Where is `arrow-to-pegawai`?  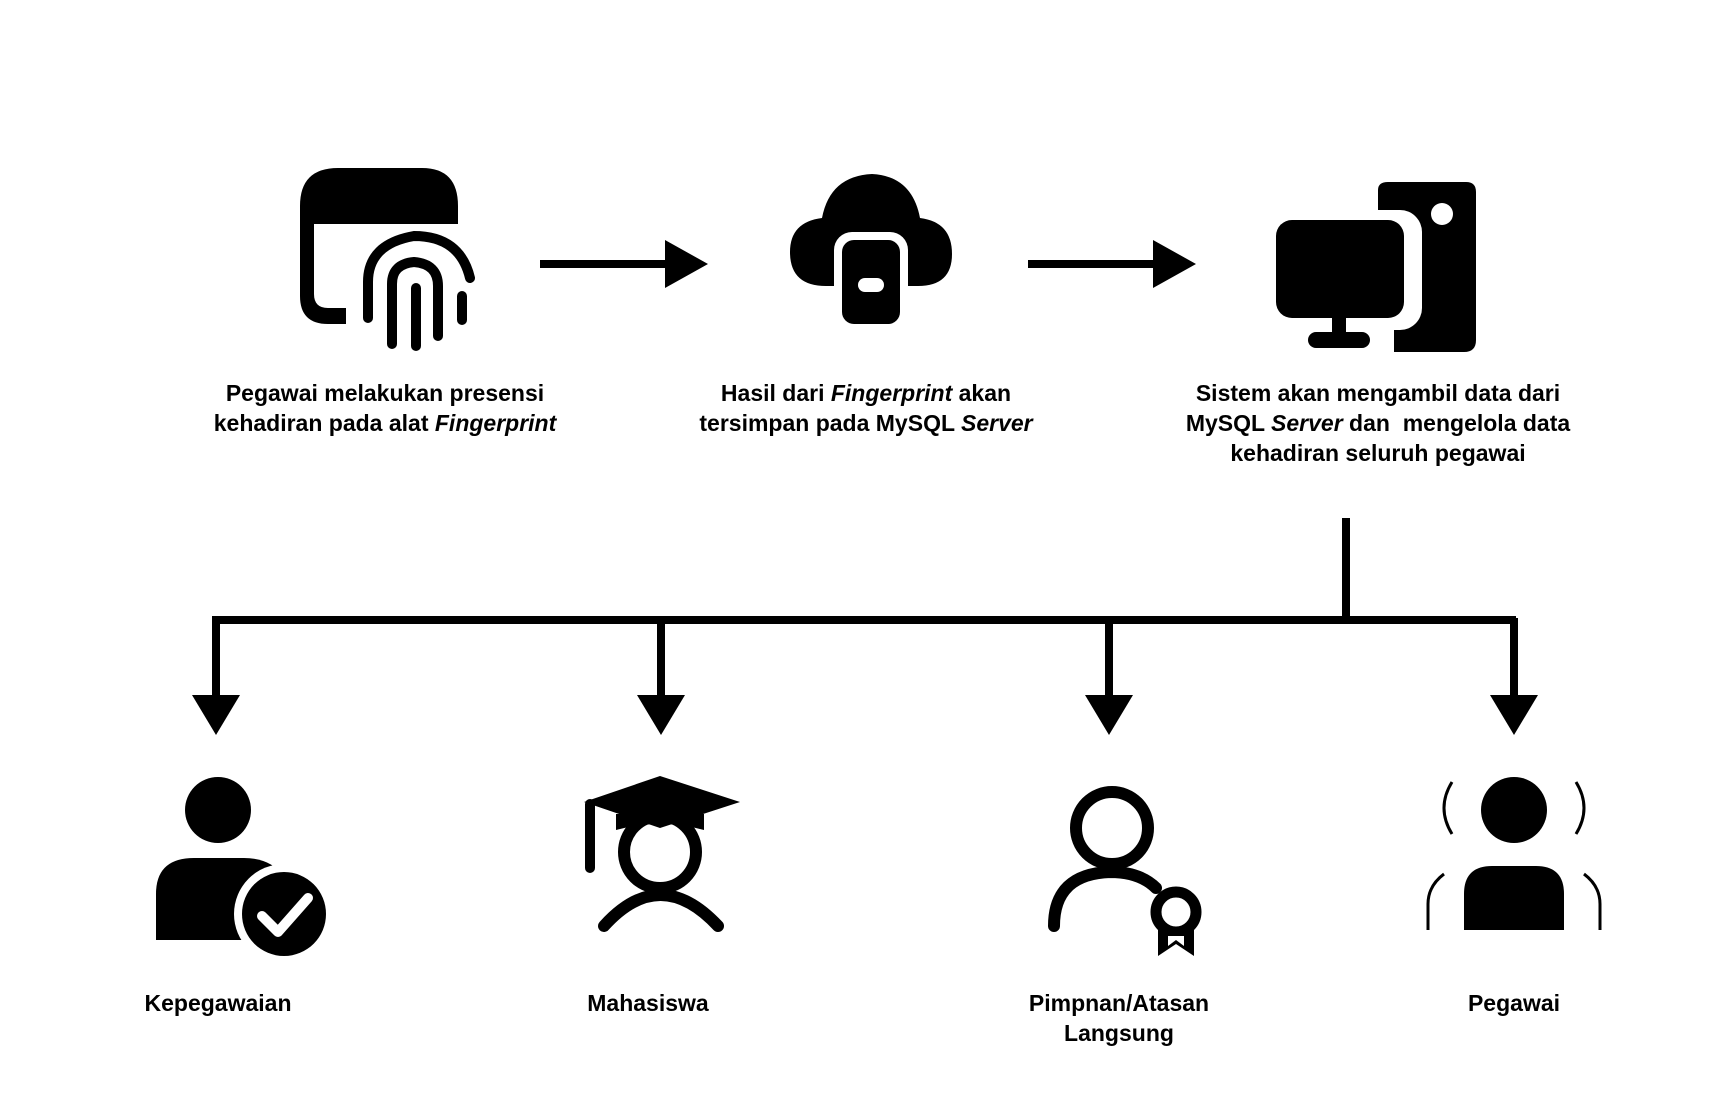 arrow-to-pegawai is located at coordinates (1514, 676).